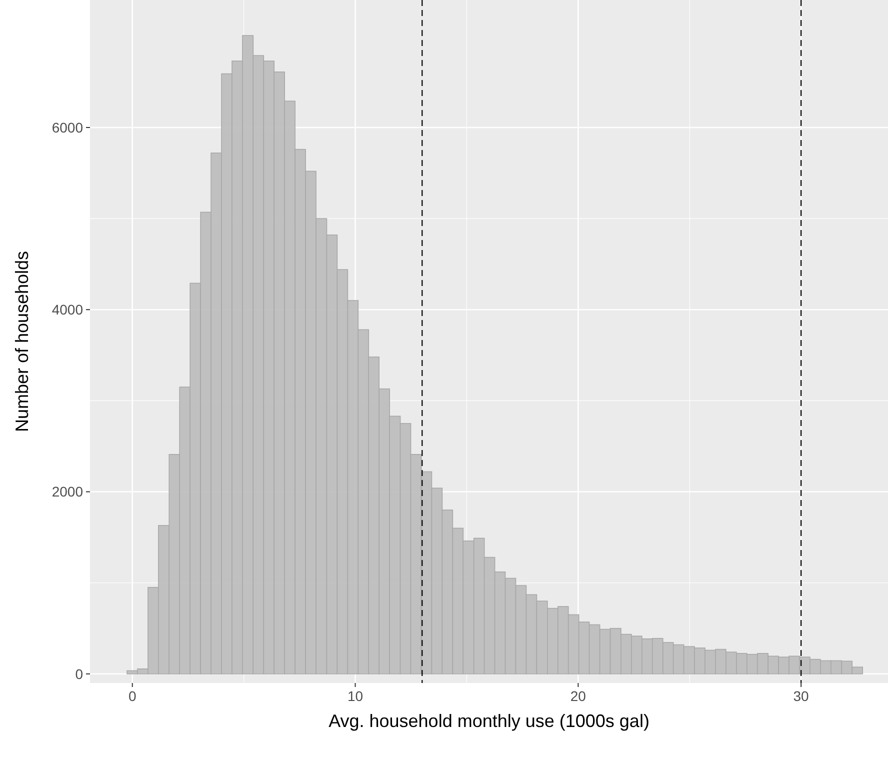 The width and height of the screenshot is (888, 765). Describe the element at coordinates (489, 721) in the screenshot. I see `x-axis-title: Avg. household monthly use (1000s gal)` at that location.